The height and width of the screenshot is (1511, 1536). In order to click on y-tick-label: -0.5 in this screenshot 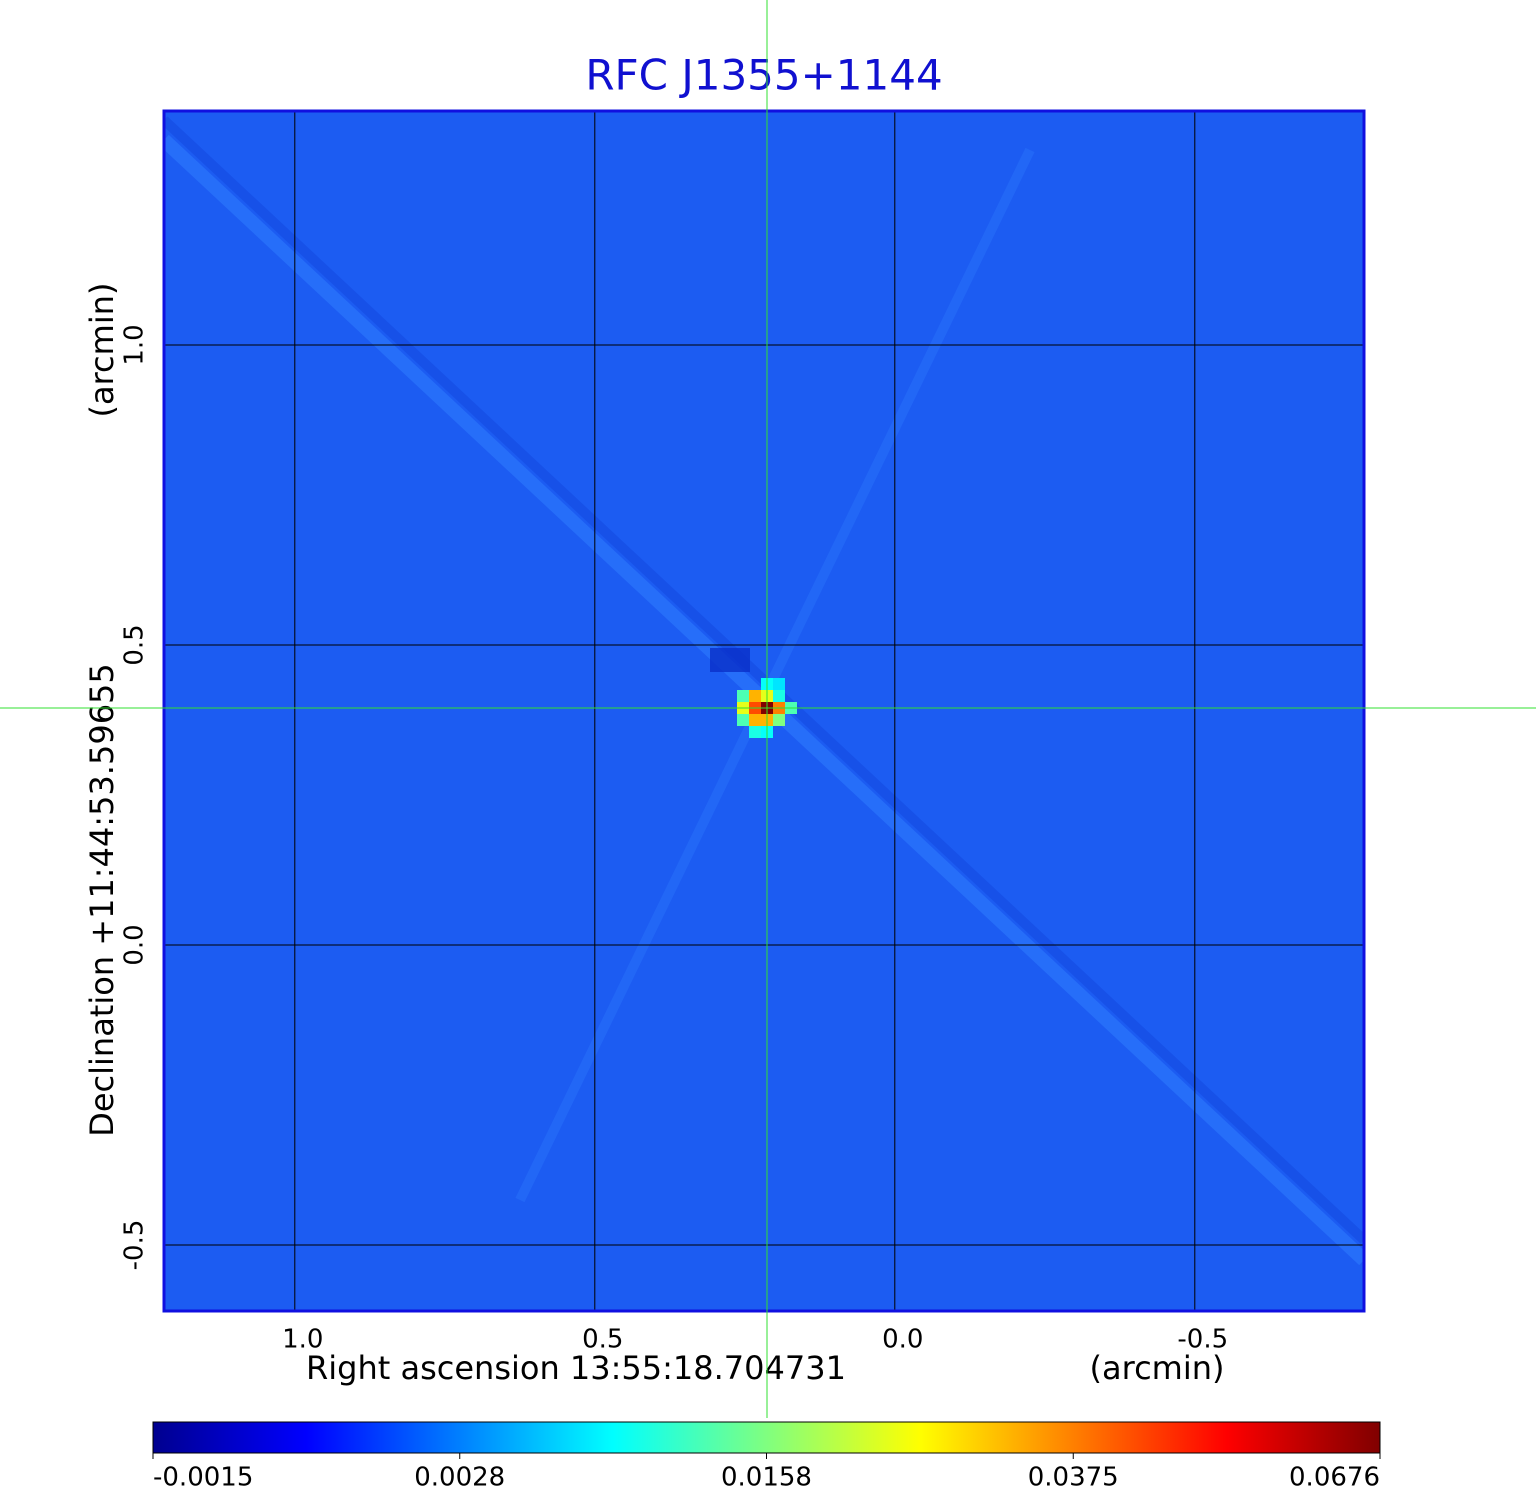, I will do `click(135, 1245)`.